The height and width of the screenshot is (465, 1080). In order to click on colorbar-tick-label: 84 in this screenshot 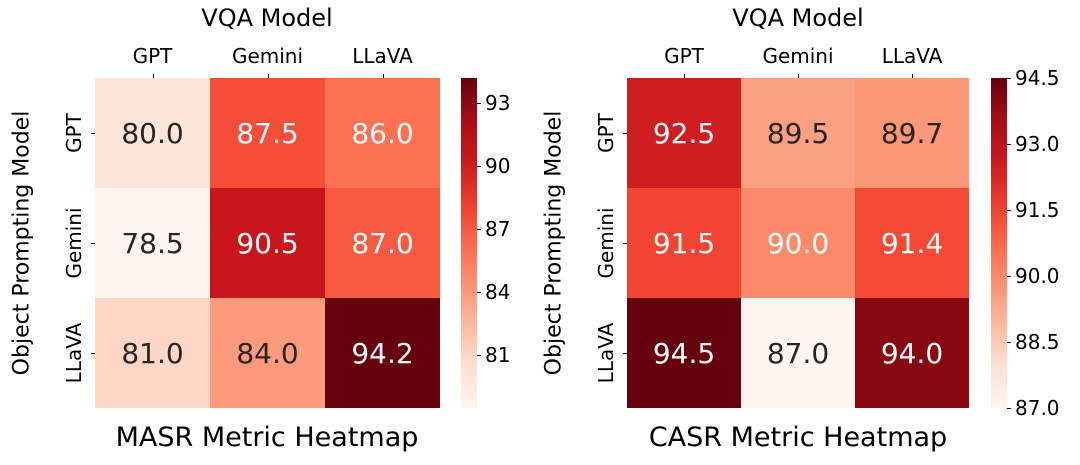, I will do `click(498, 292)`.